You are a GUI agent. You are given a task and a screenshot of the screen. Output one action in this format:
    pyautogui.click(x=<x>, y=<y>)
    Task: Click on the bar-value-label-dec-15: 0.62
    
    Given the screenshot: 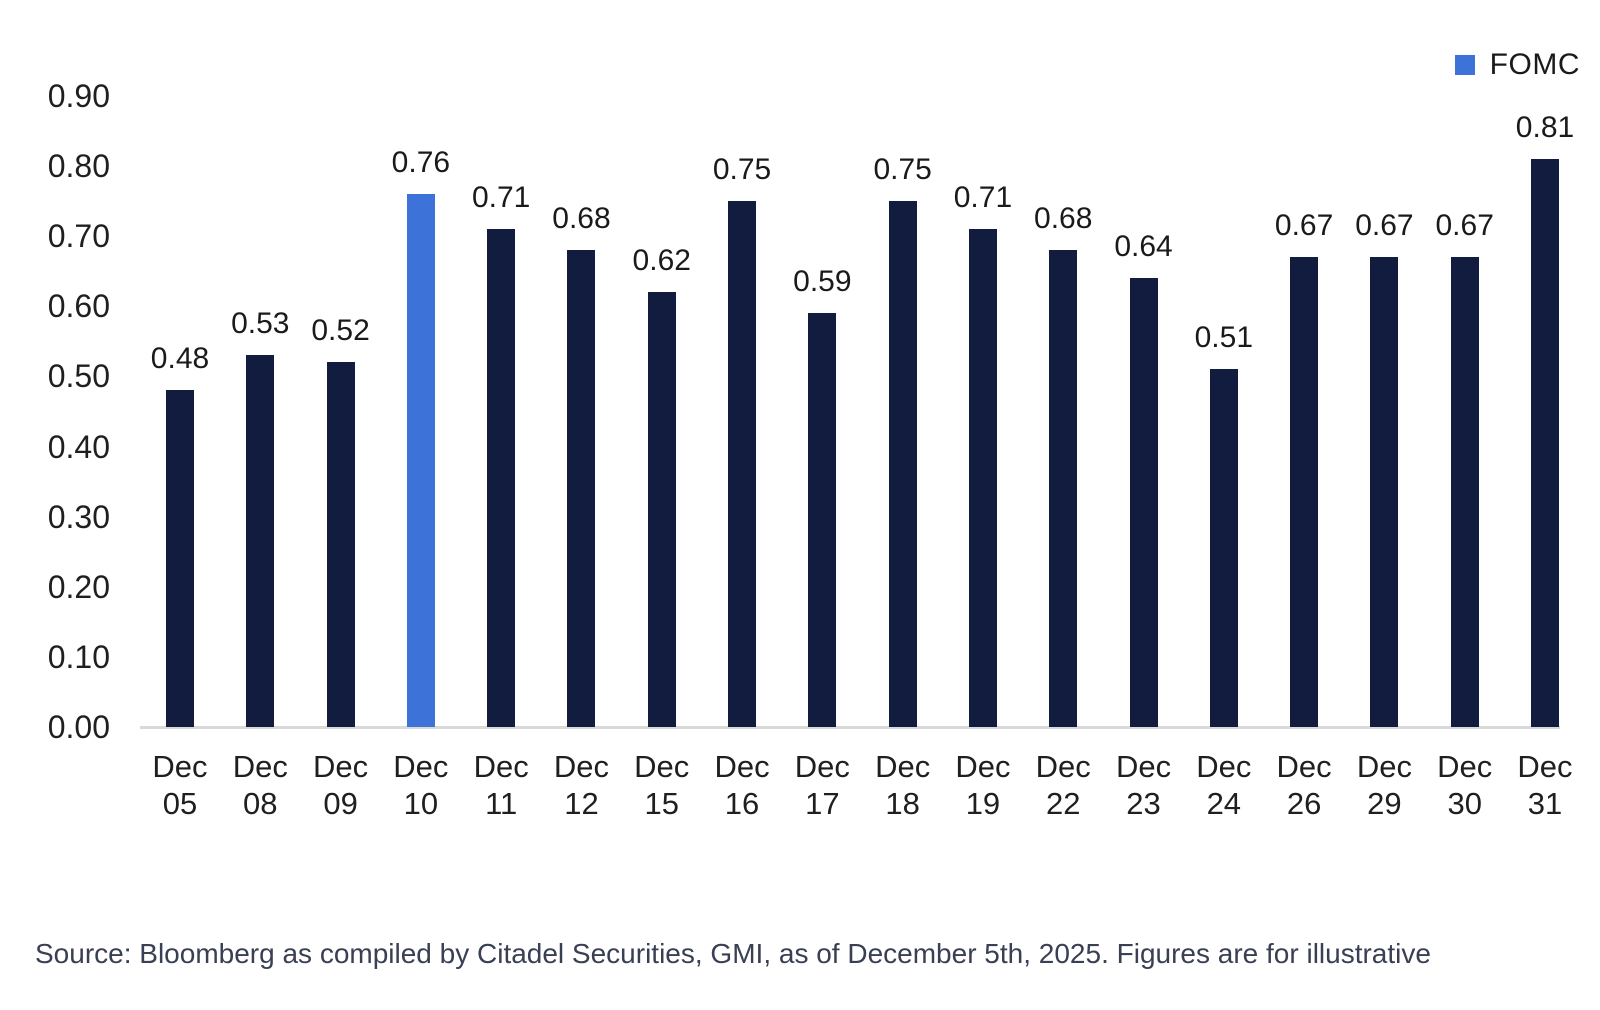 What is the action you would take?
    pyautogui.click(x=661, y=261)
    